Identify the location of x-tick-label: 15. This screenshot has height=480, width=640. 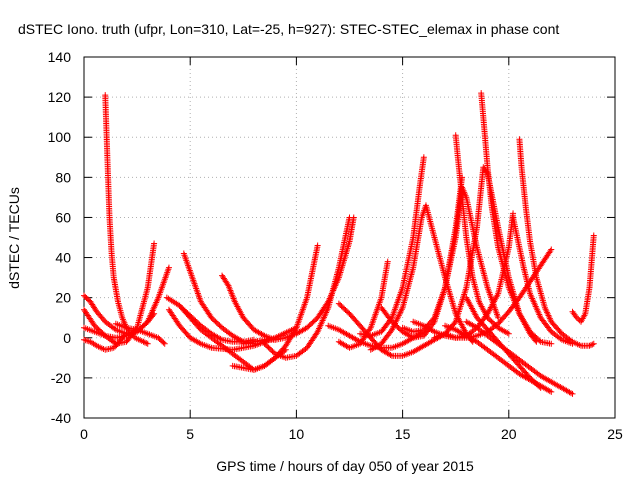
(403, 434).